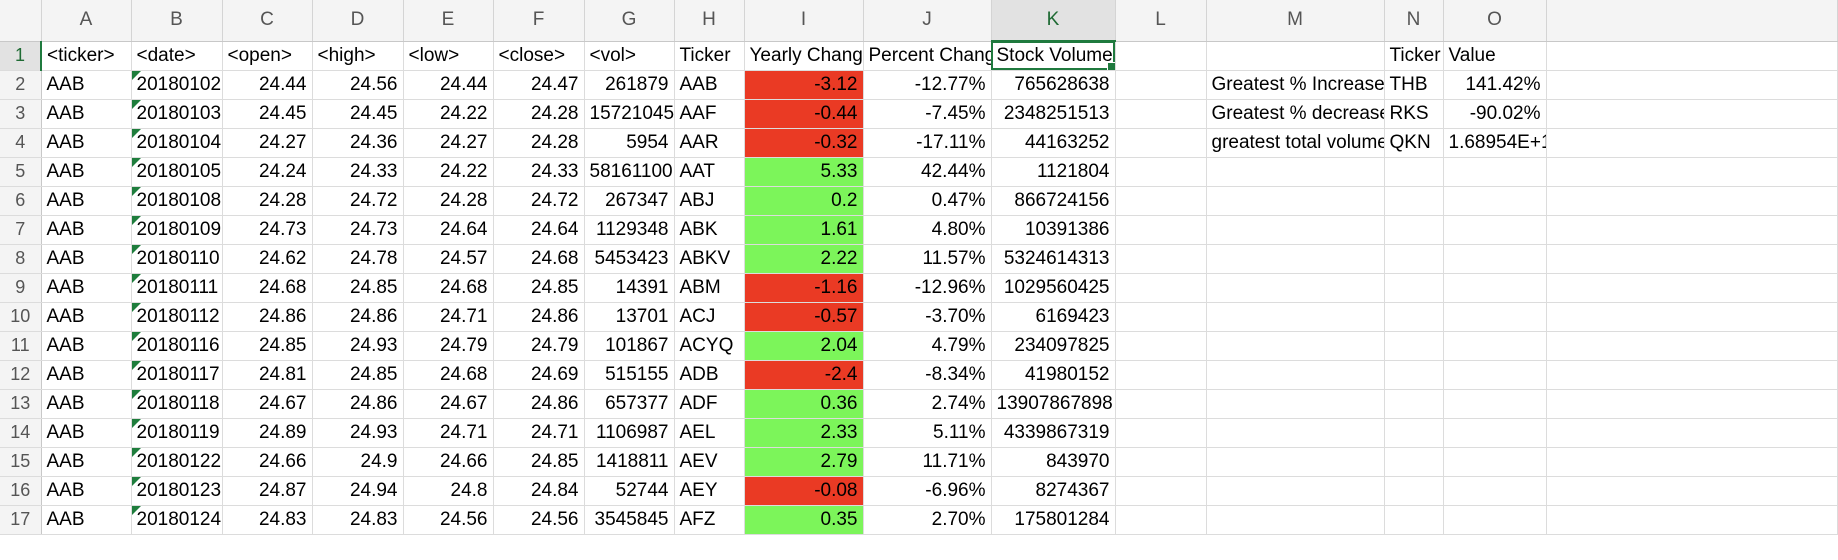 This screenshot has height=560, width=1838. What do you see at coordinates (86, 85) in the screenshot?
I see `cell-a2: AAB` at bounding box center [86, 85].